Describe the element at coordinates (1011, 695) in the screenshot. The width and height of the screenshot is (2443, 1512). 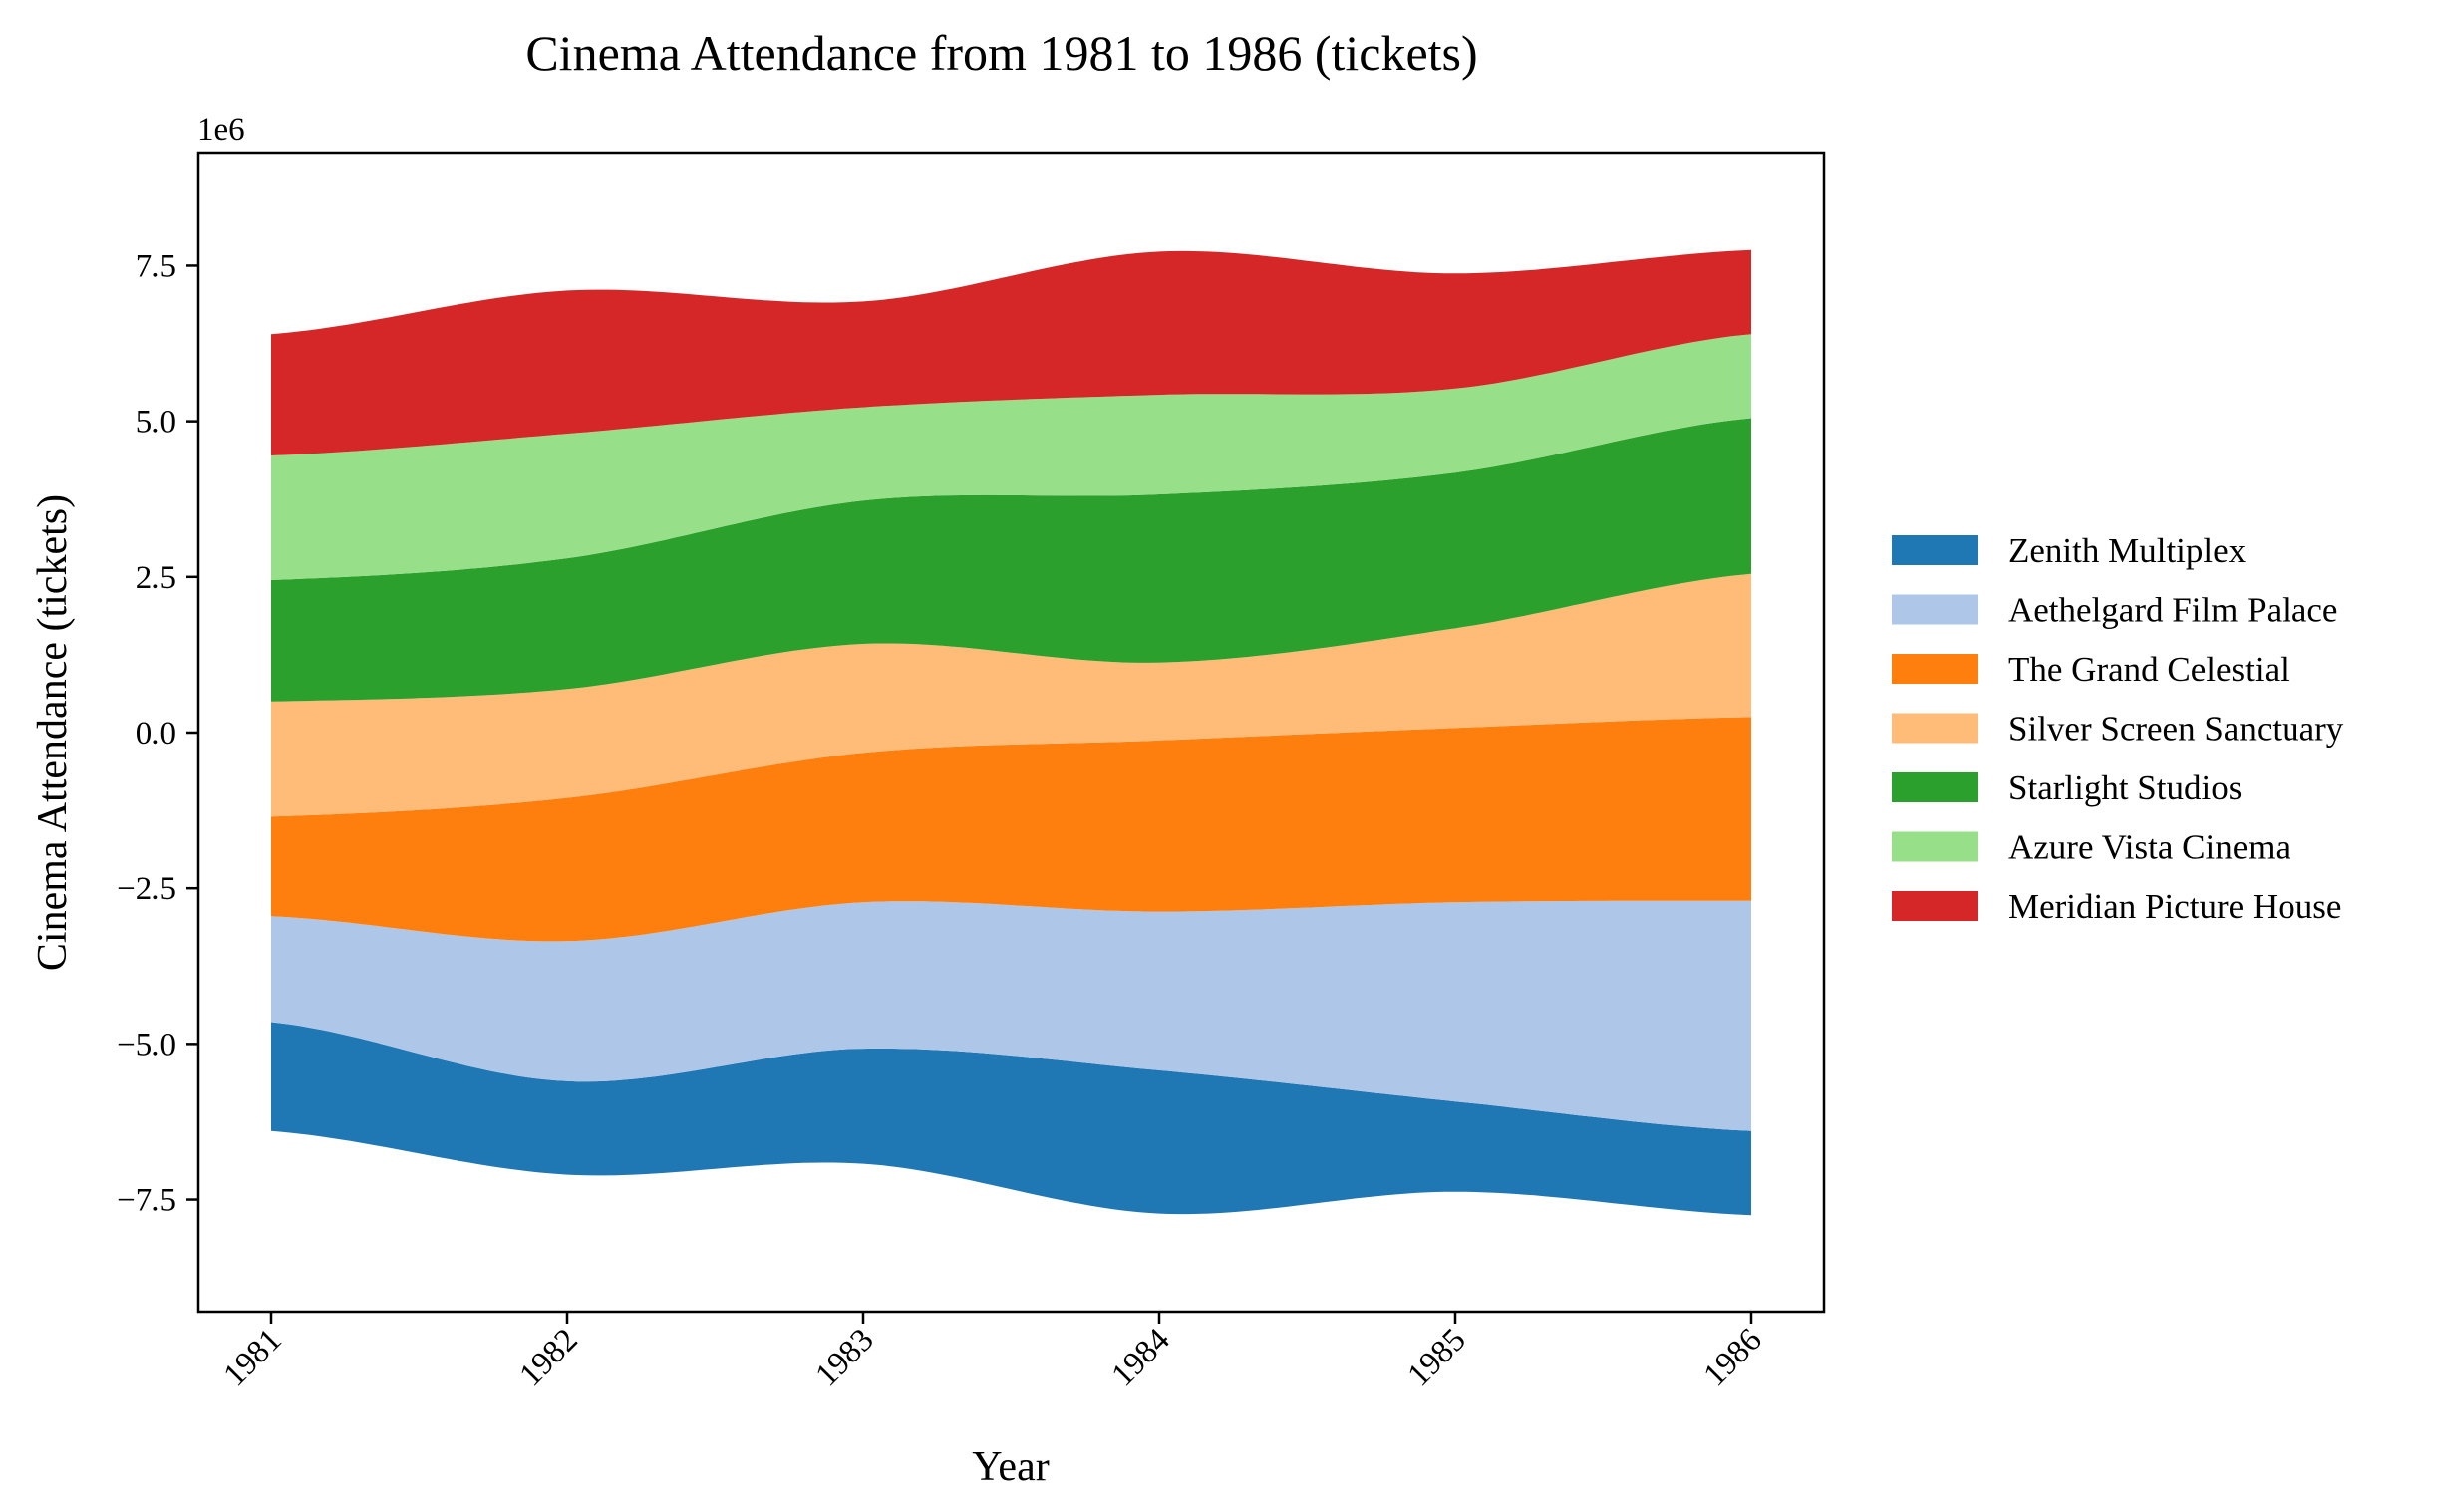
I see `area-silver-screen-sanctuary` at that location.